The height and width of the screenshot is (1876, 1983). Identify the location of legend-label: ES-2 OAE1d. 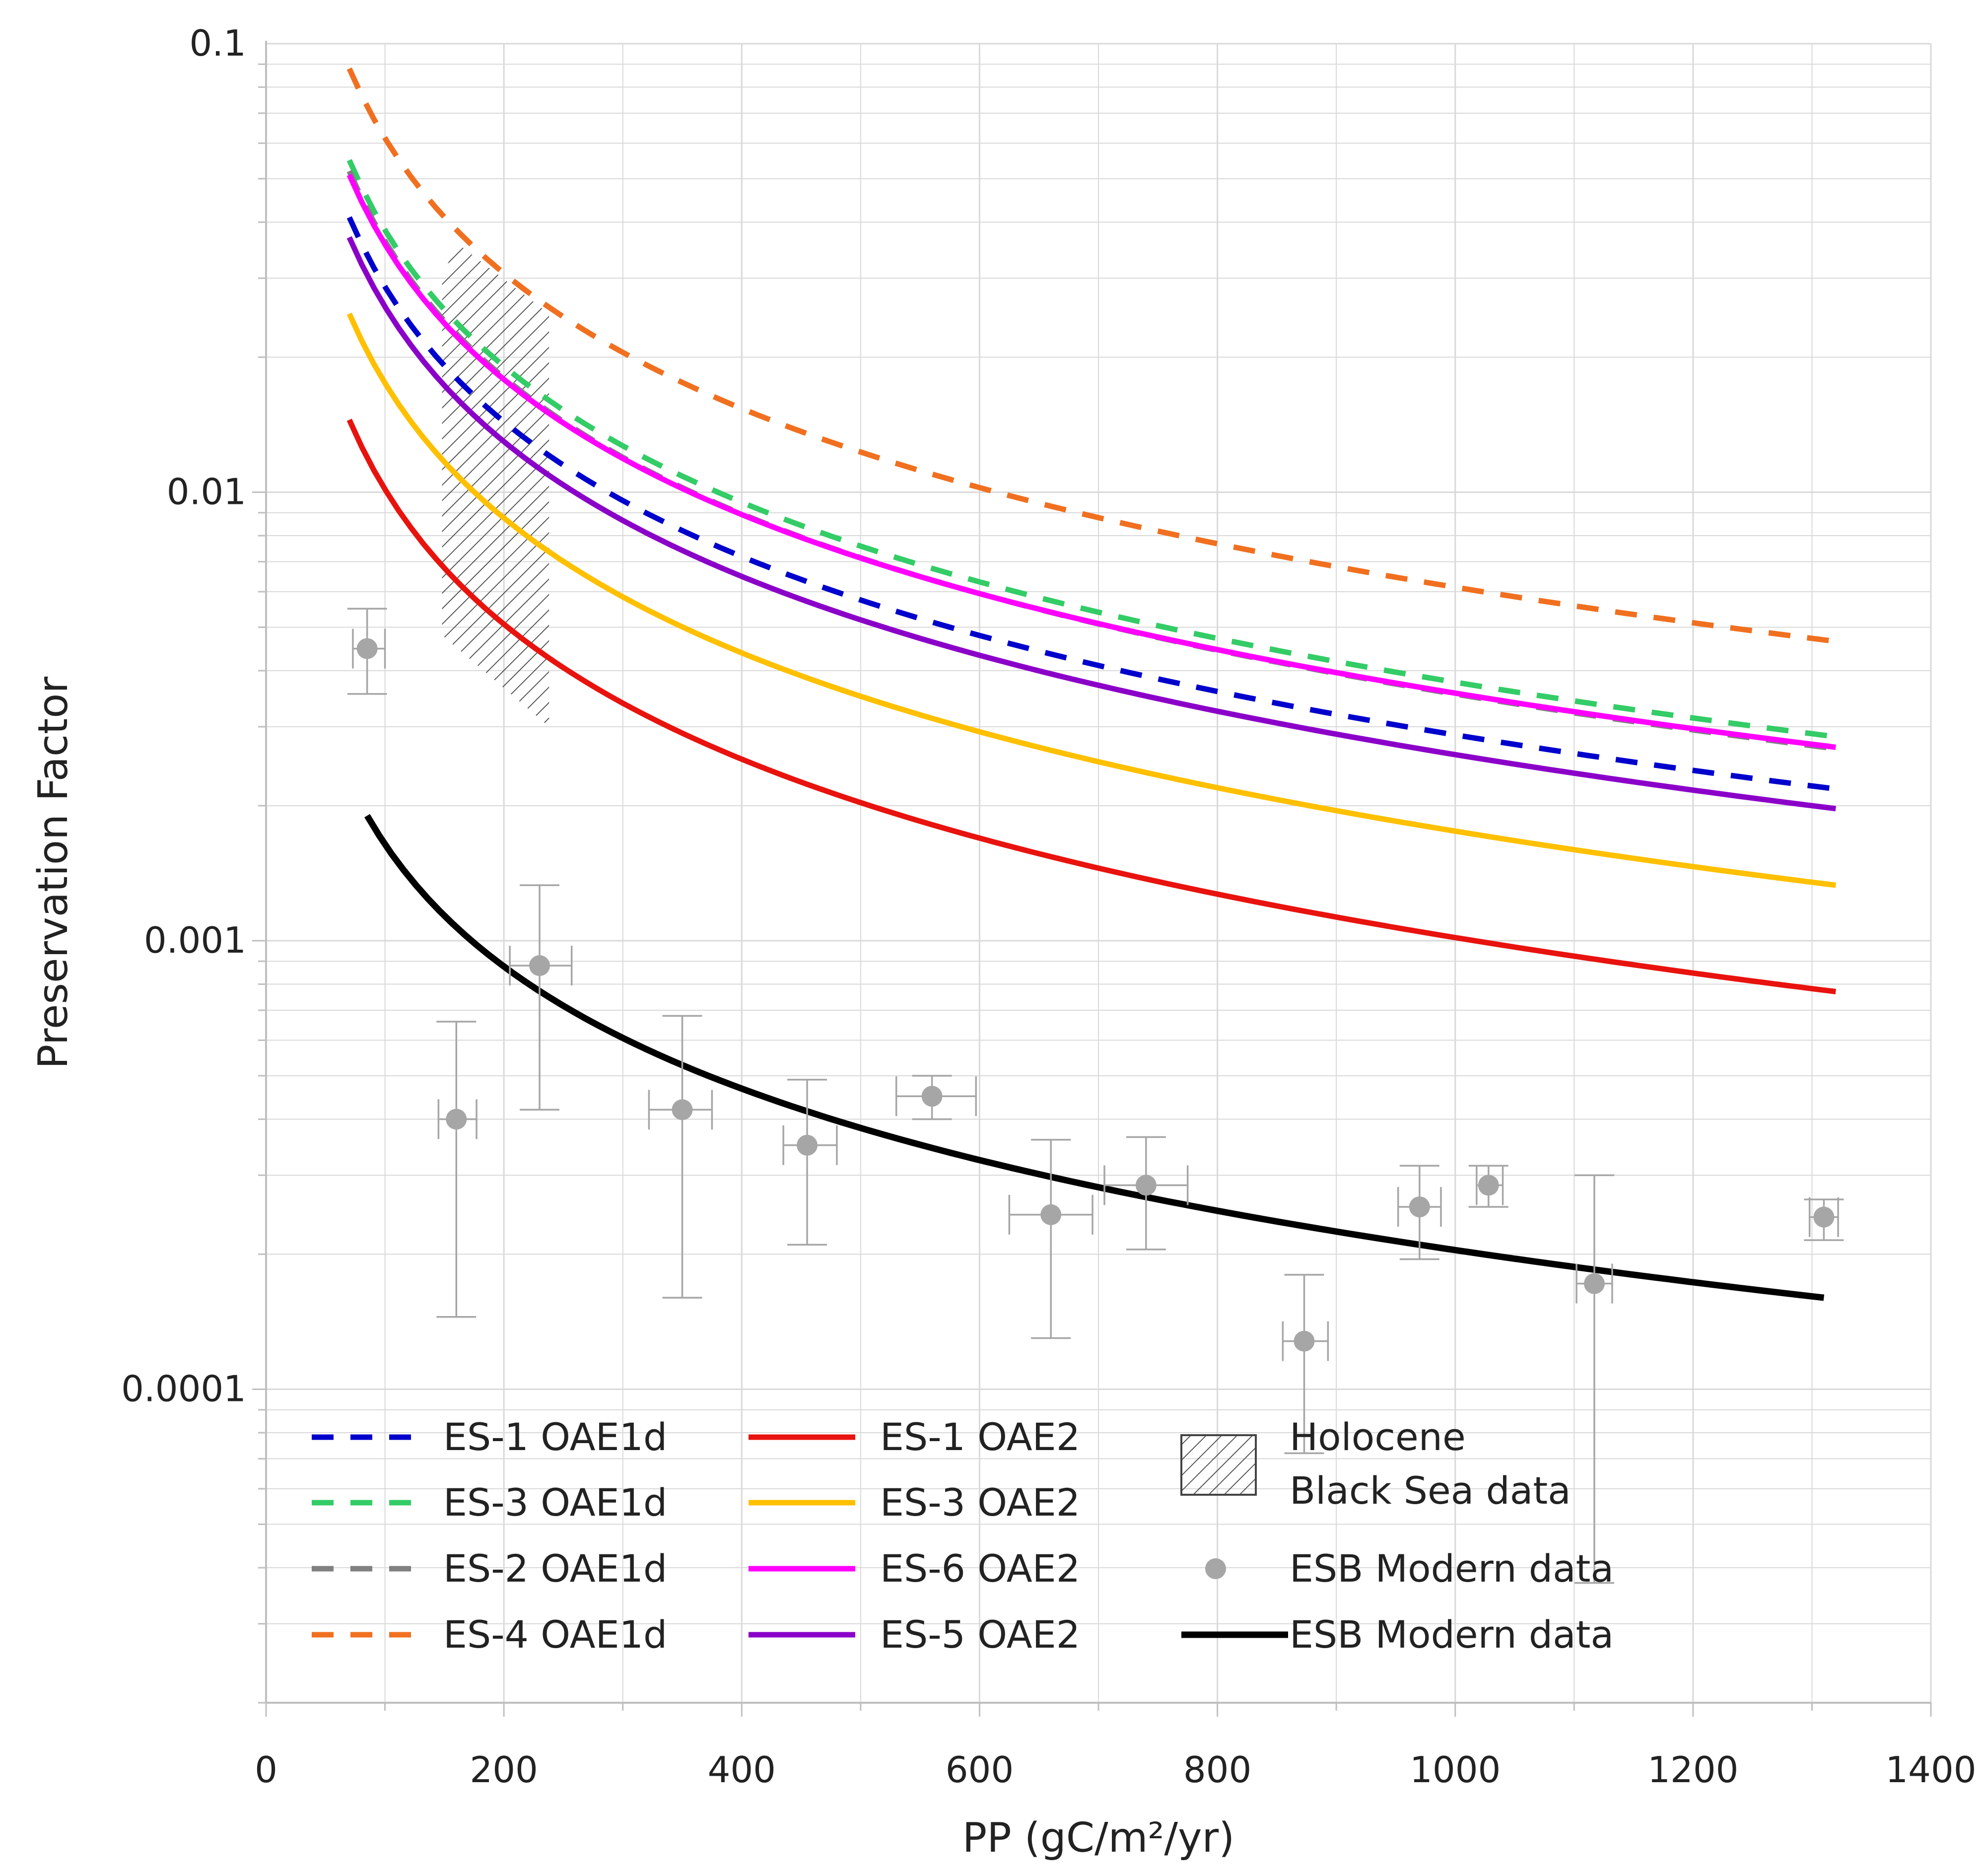
(555, 1568).